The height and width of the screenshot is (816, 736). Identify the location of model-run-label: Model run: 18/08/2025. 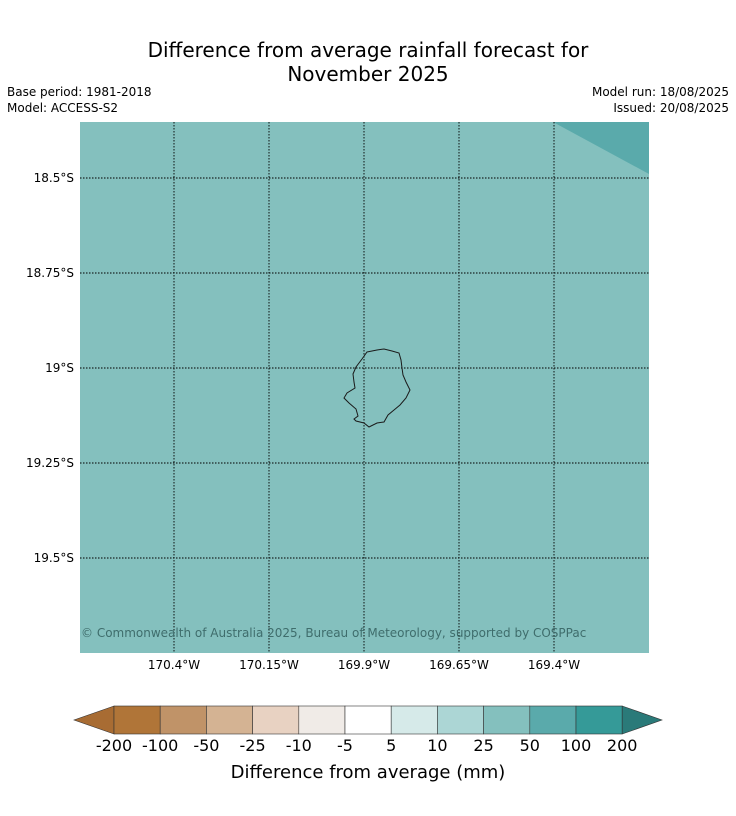
(660, 92).